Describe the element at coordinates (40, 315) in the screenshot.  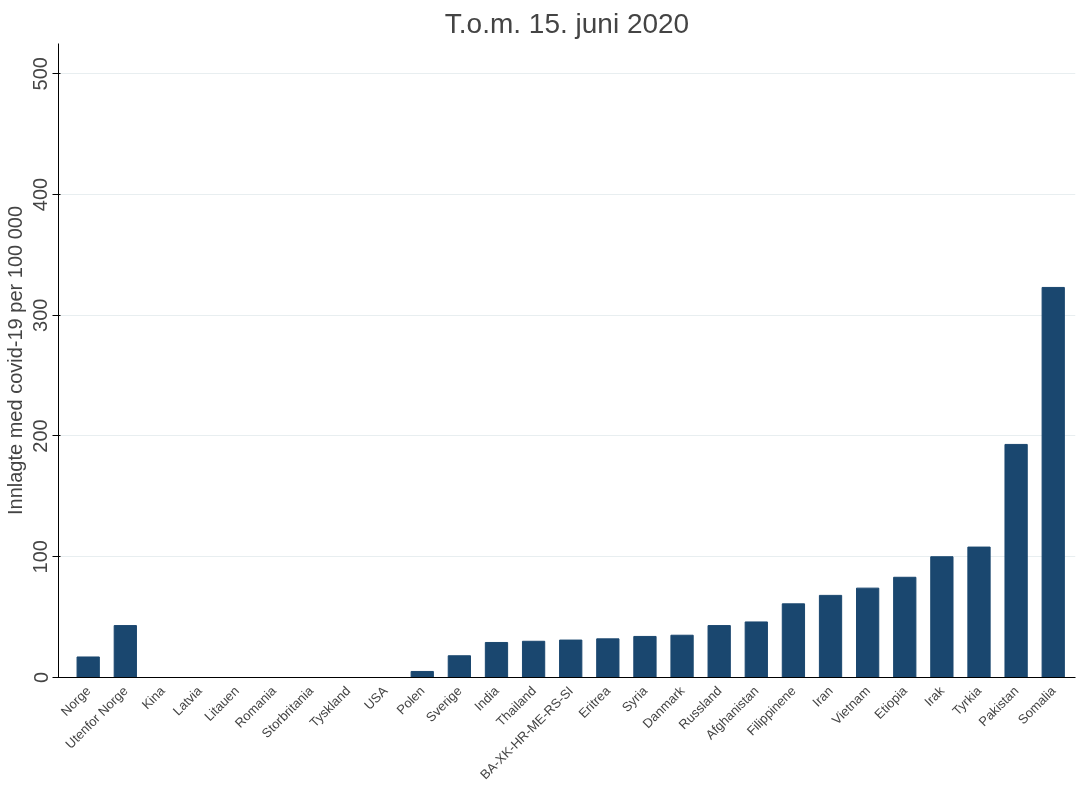
I see `y-tick-label: 300` at that location.